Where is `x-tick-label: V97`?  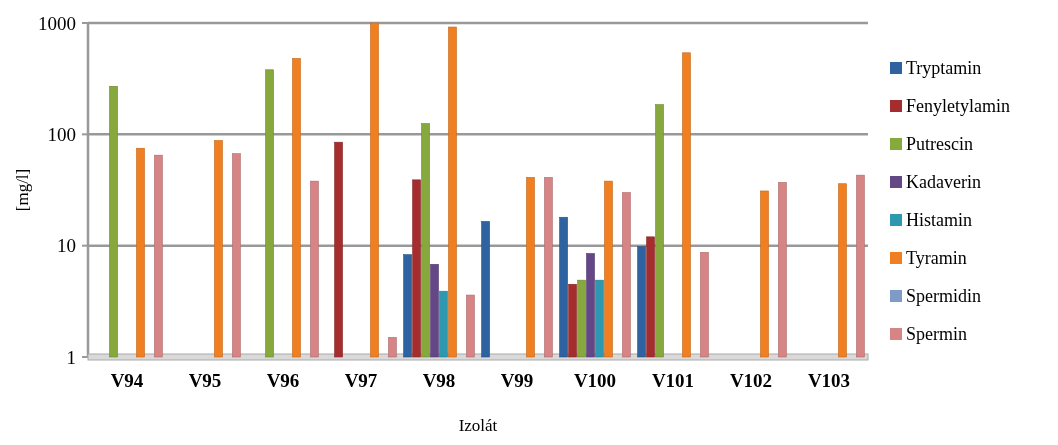 x-tick-label: V97 is located at coordinates (361, 380).